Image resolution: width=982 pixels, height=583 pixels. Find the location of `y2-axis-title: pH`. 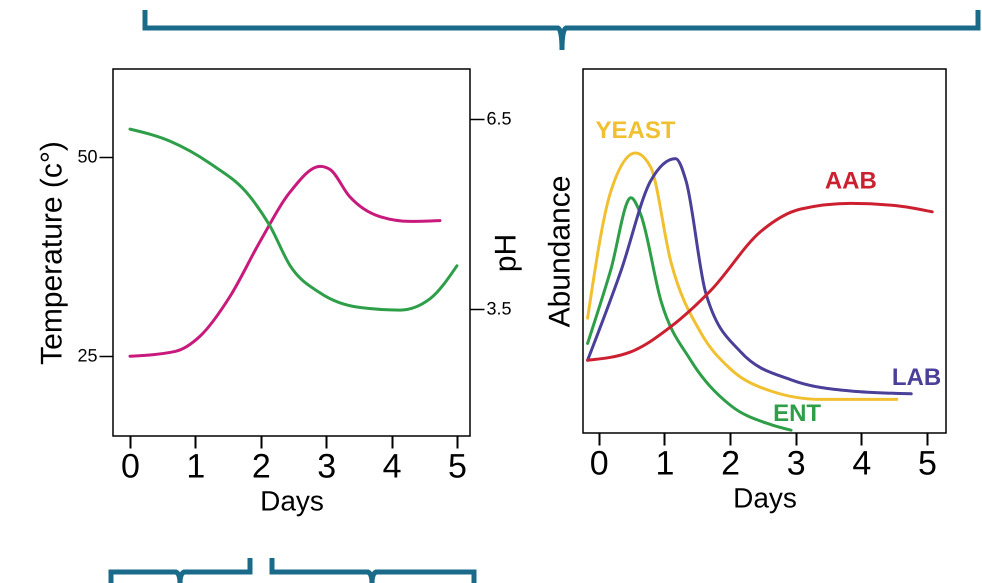

y2-axis-title: pH is located at coordinates (506, 253).